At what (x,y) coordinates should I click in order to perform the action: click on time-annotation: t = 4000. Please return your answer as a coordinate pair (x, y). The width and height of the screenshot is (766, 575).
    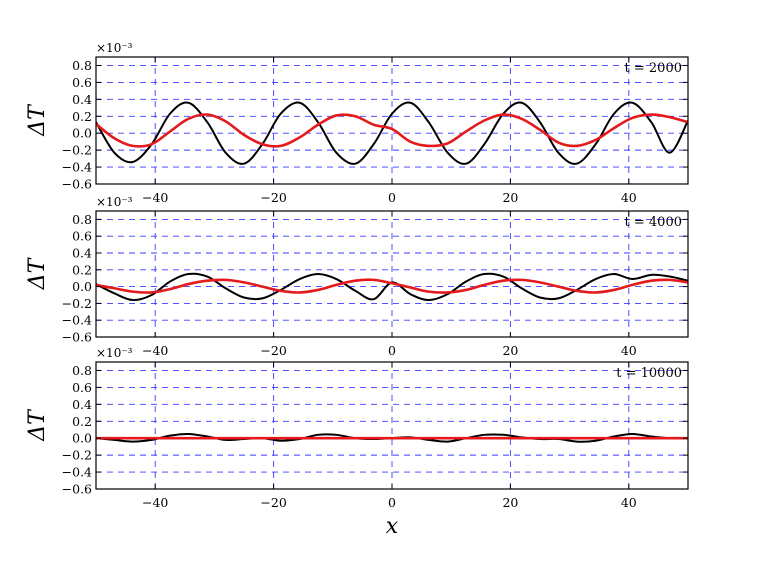
    Looking at the image, I should click on (653, 222).